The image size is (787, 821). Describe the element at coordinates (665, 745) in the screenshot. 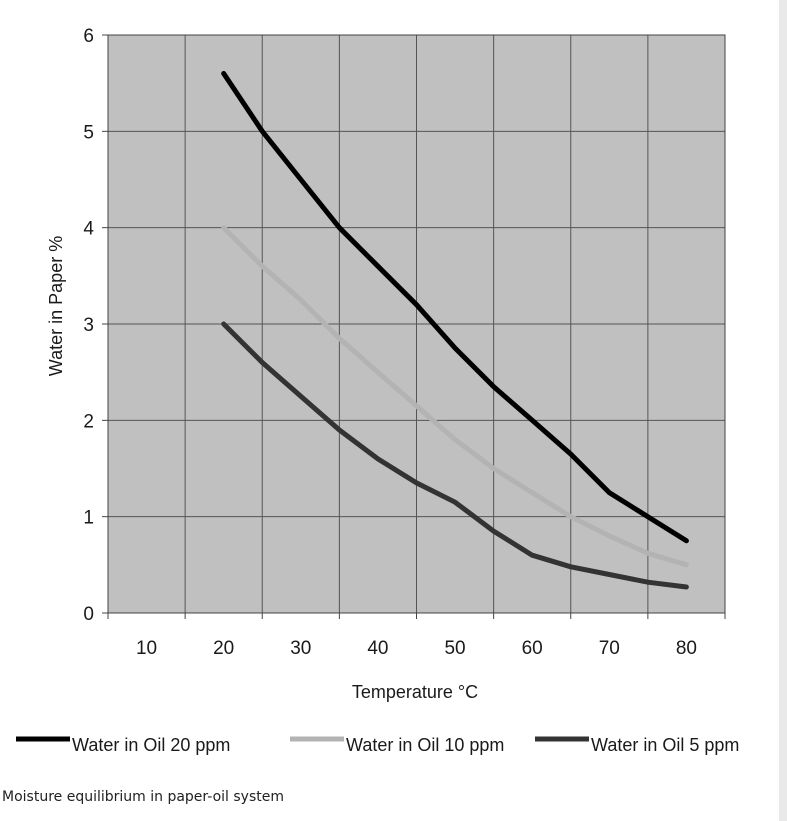

I see `legend-label-3: Water in Oil 5 ppm` at that location.